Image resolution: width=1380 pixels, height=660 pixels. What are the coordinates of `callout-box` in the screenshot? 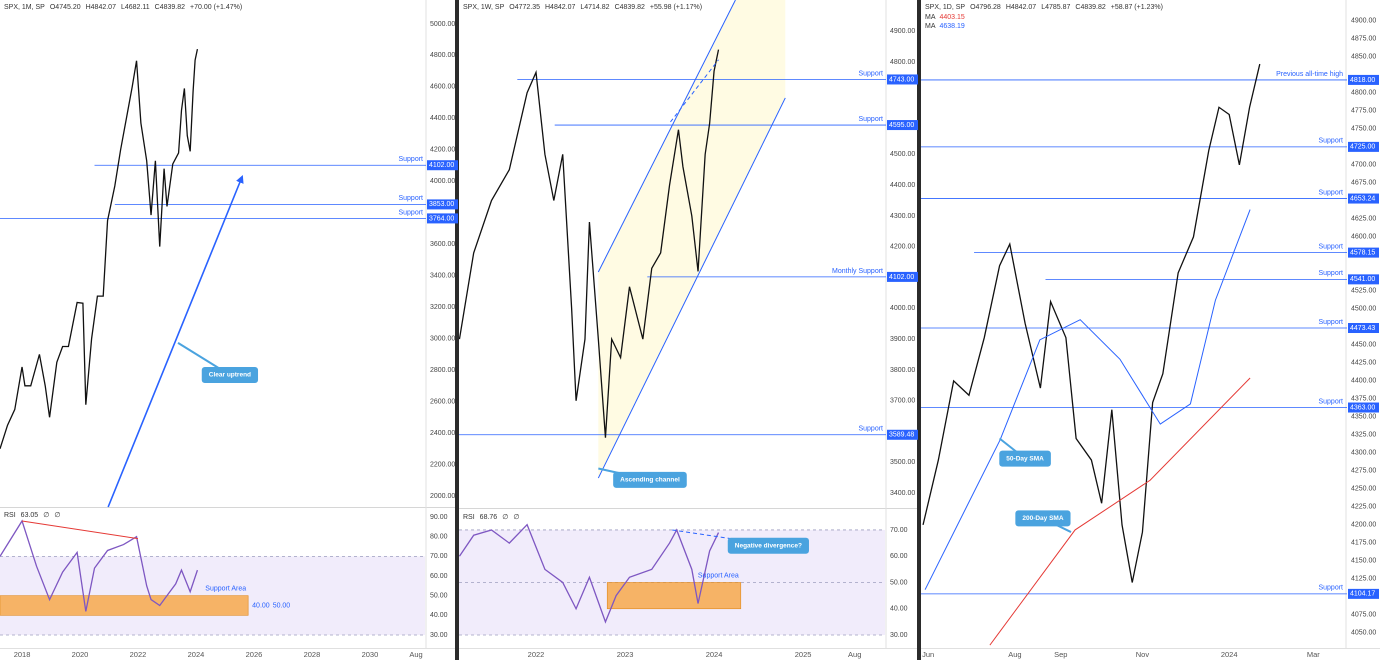 It's located at (768, 545).